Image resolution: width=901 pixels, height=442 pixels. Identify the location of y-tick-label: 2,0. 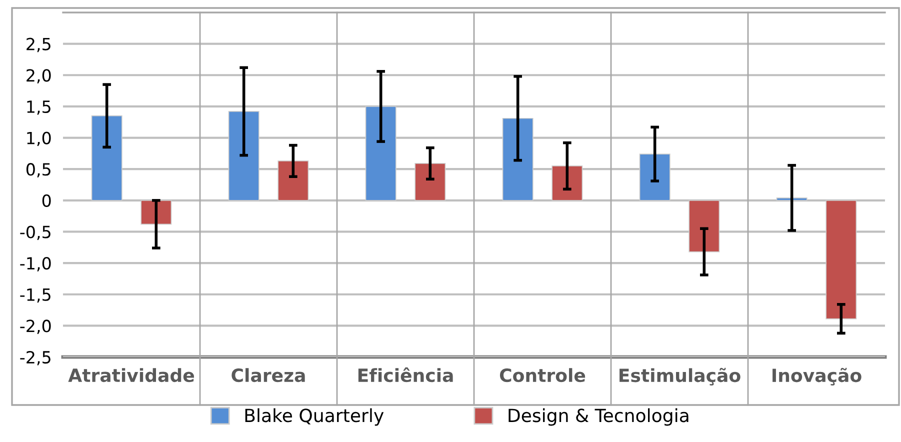
(38, 76).